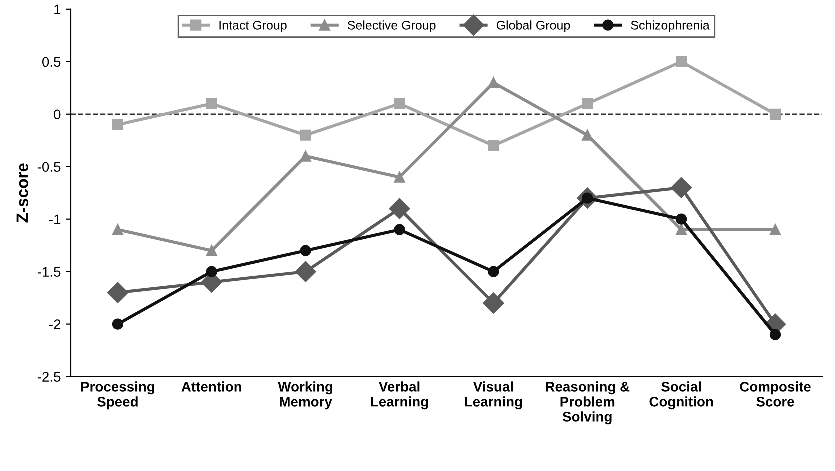 The image size is (835, 471). I want to click on x-tick-label: Composite Score, so click(775, 394).